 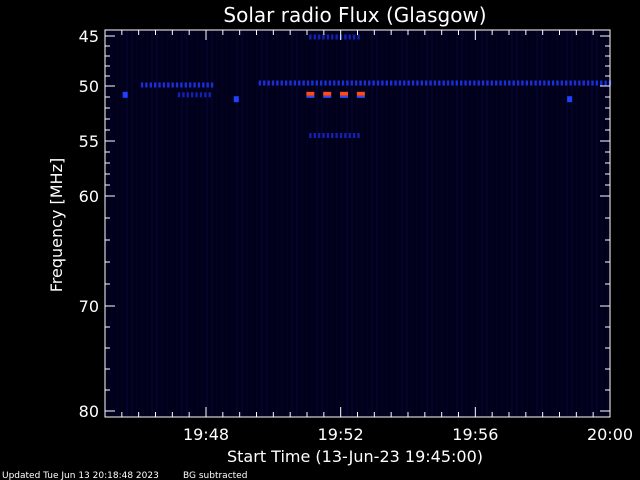 I want to click on chart-title: Solar radio Flux (Glasgow), so click(x=354, y=15).